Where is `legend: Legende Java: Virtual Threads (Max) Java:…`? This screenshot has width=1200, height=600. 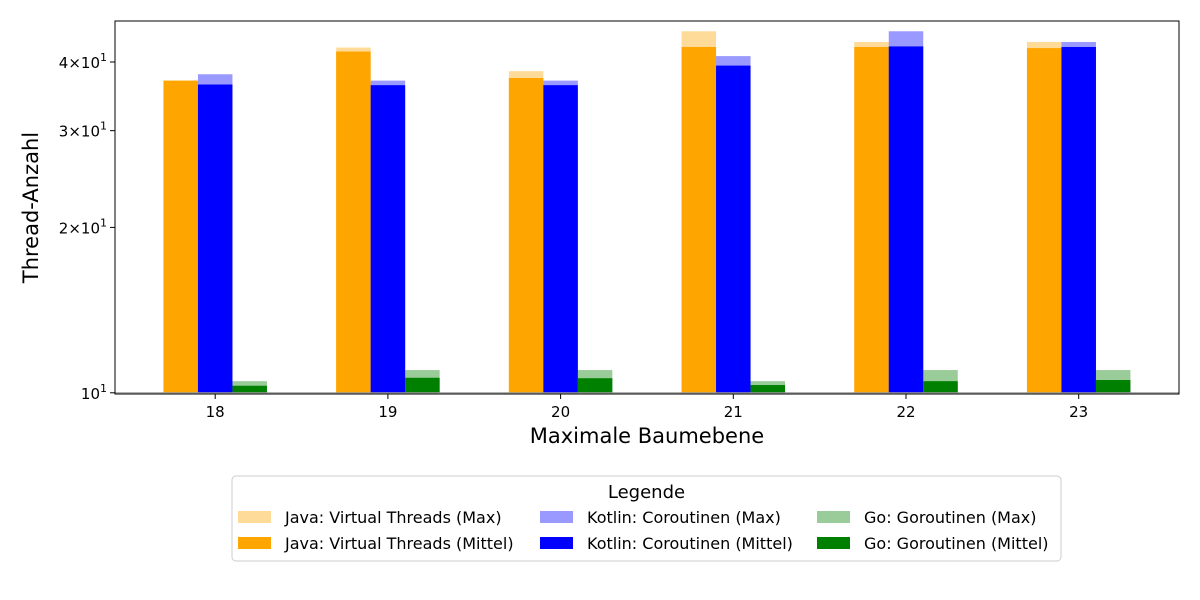
legend: Legende Java: Virtual Threads (Max) Java:… is located at coordinates (646, 518).